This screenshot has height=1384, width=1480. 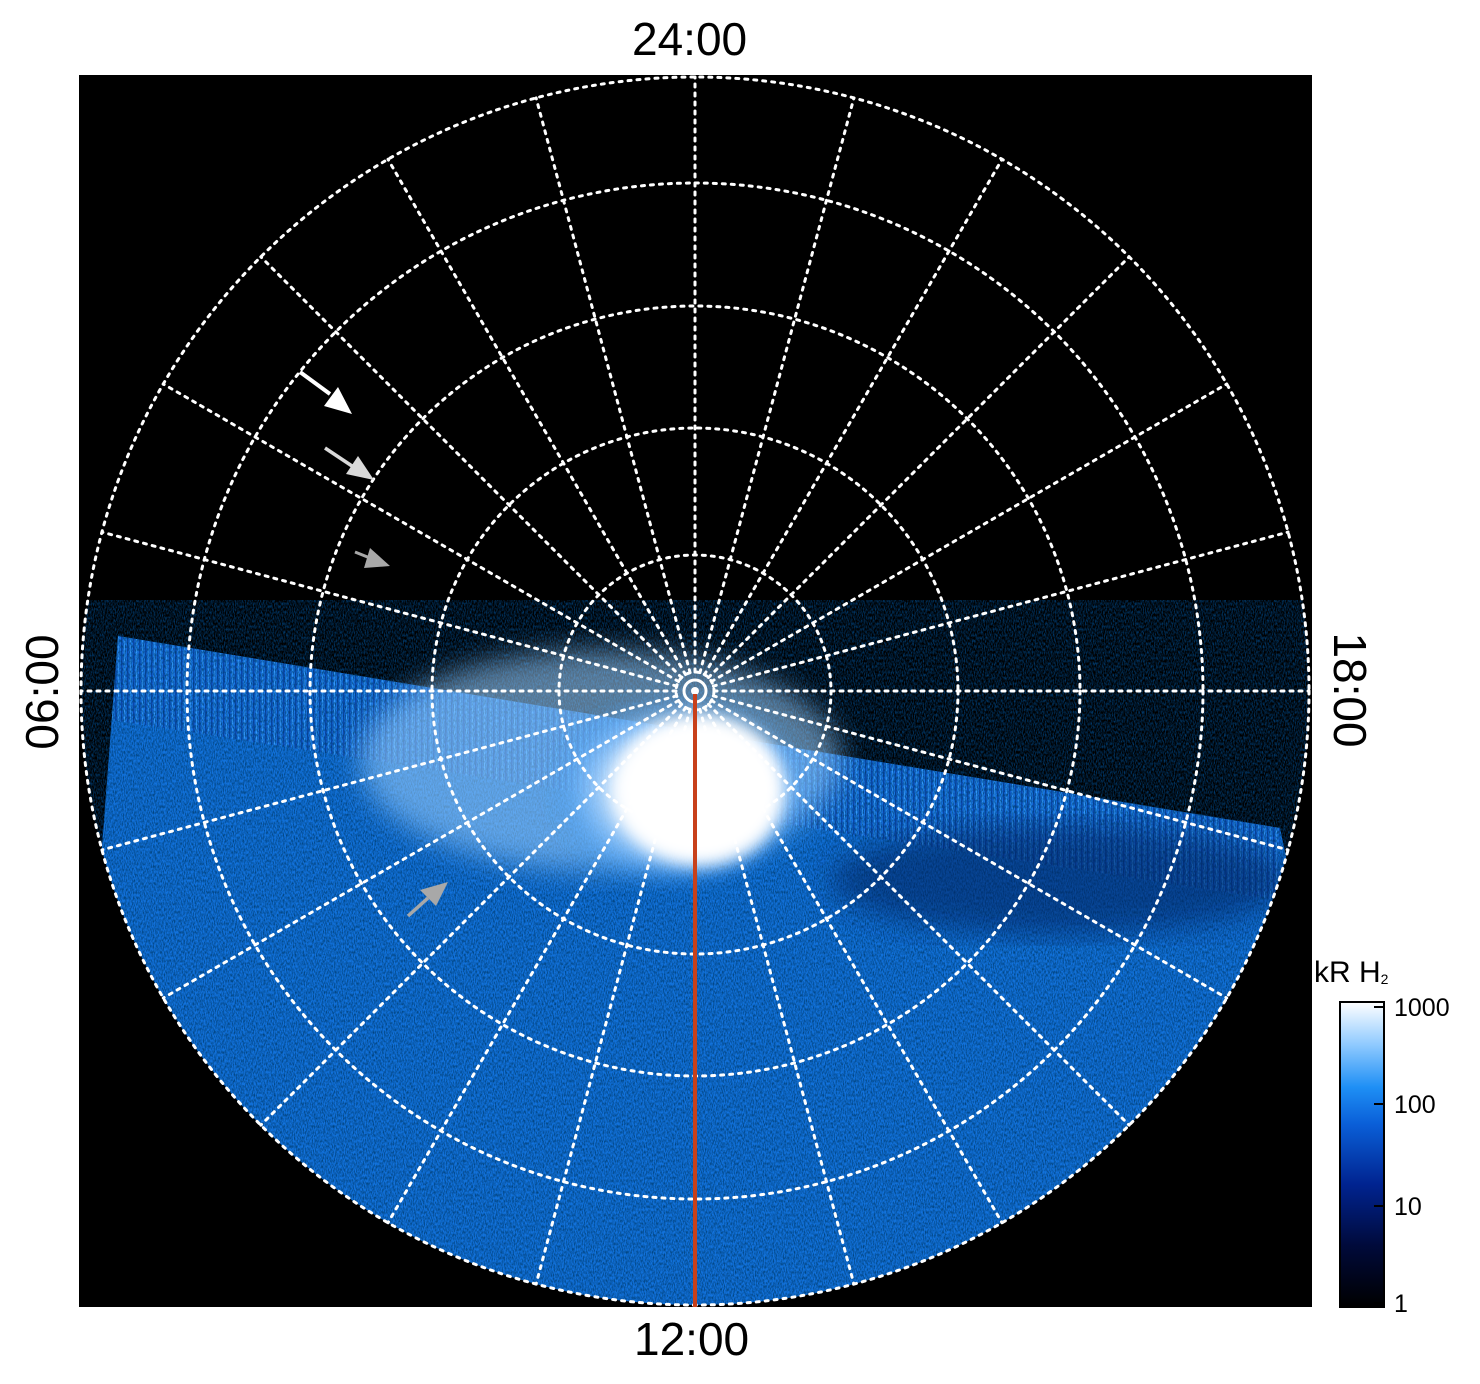 What do you see at coordinates (692, 1339) in the screenshot?
I see `local-time-label-bottom: 12:00` at bounding box center [692, 1339].